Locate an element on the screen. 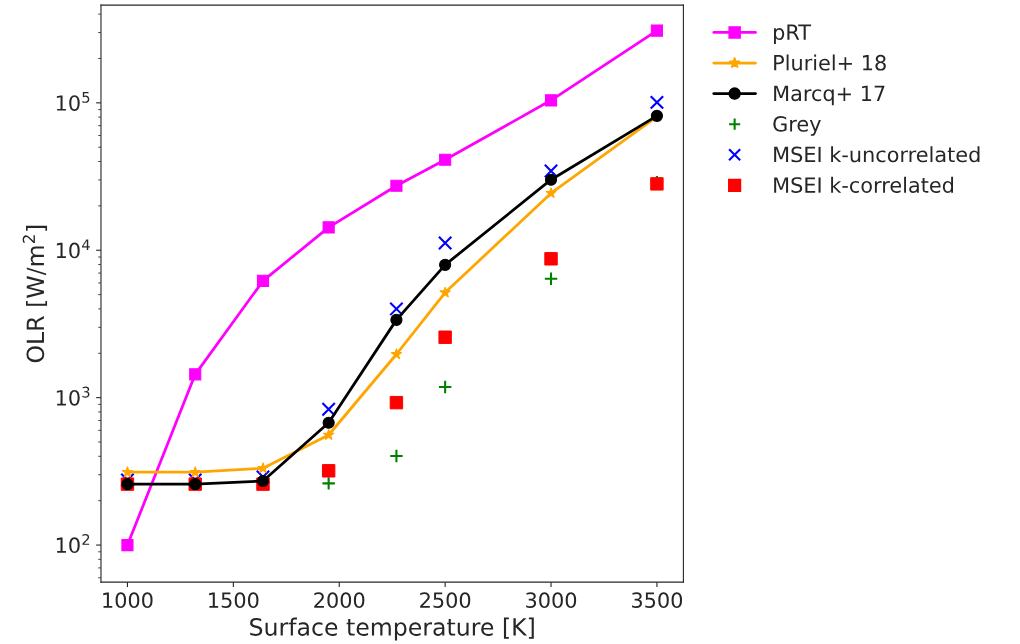 Image resolution: width=1020 pixels, height=644 pixels. legend-label: Marcq+ 17 is located at coordinates (829, 95).